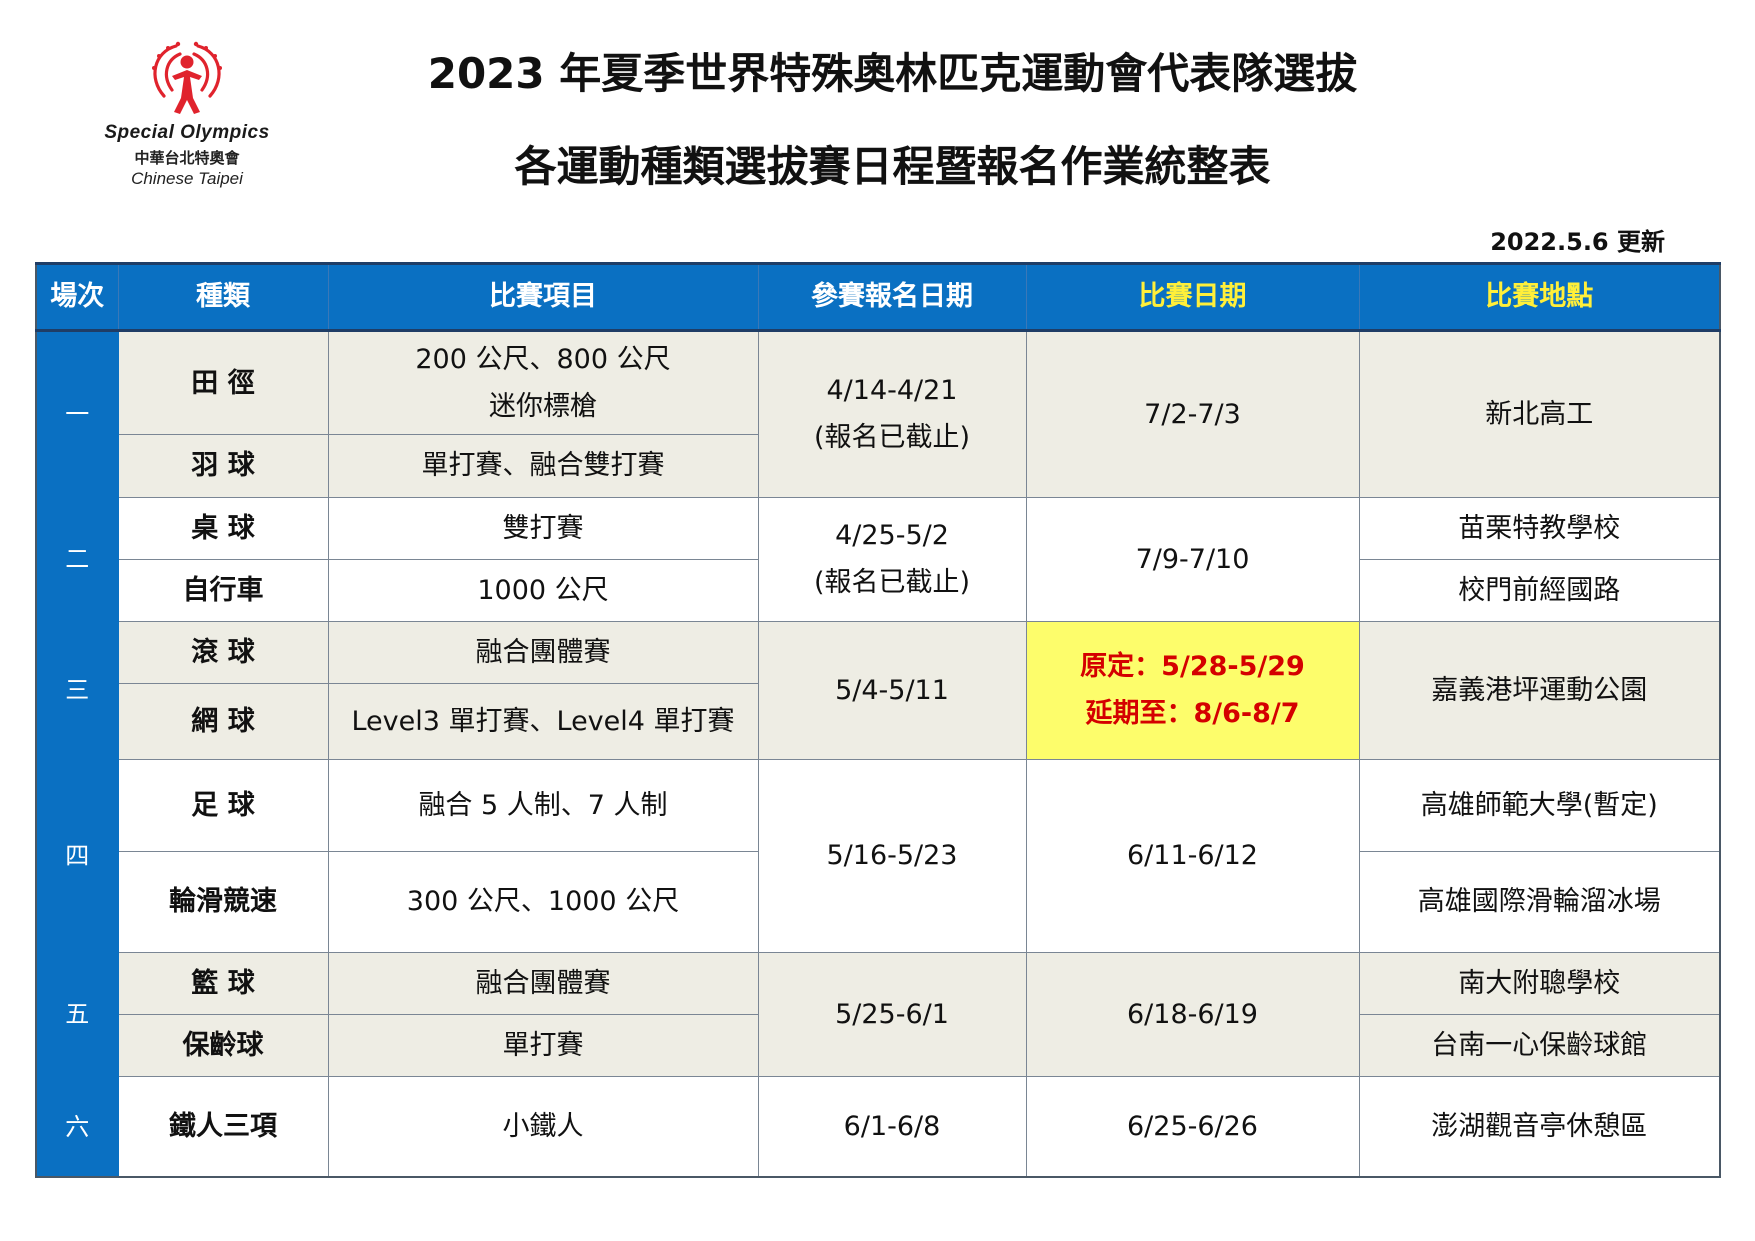 The height and width of the screenshot is (1241, 1755). What do you see at coordinates (1539, 983) in the screenshot?
I see `venue-cell: 南大附聰學校` at bounding box center [1539, 983].